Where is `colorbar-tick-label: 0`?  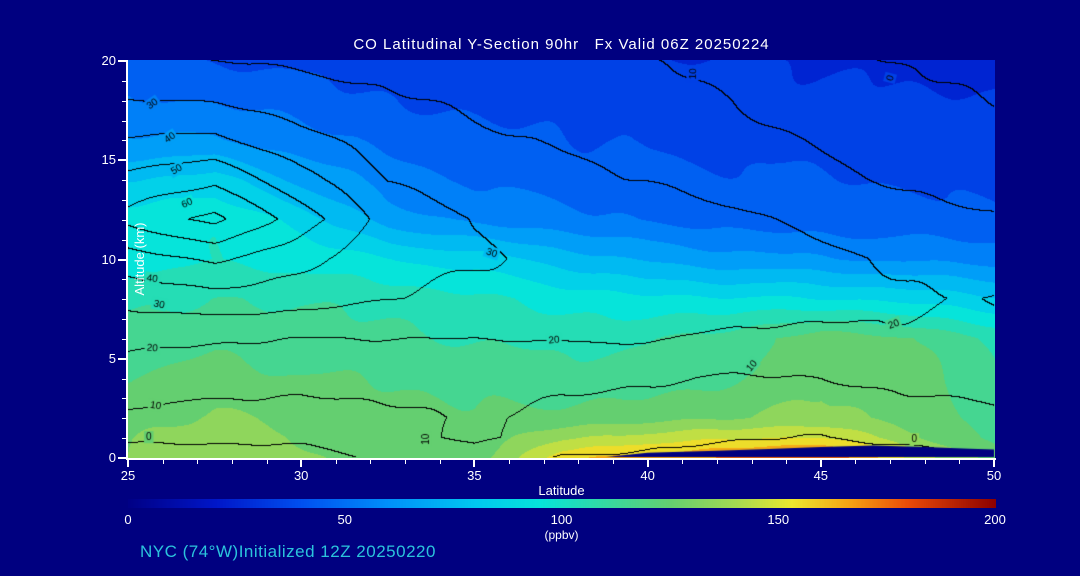
colorbar-tick-label: 0 is located at coordinates (128, 519).